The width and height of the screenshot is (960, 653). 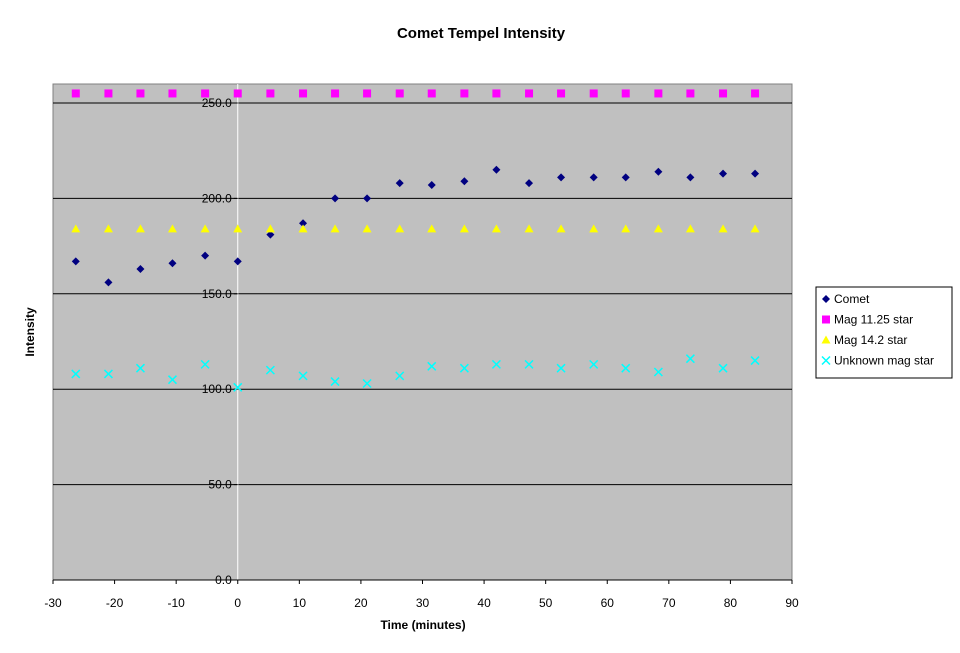 I want to click on legend-box, so click(x=884, y=332).